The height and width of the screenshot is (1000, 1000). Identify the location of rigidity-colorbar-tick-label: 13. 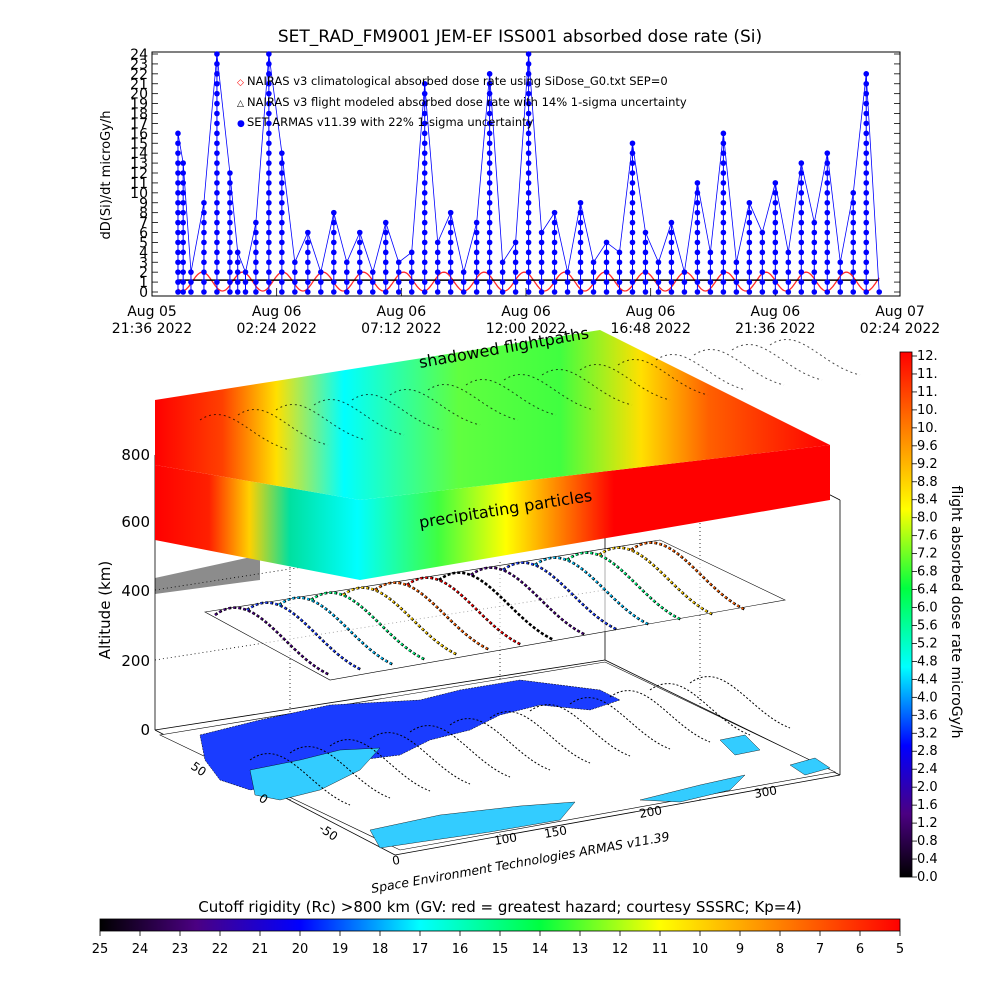
(580, 949).